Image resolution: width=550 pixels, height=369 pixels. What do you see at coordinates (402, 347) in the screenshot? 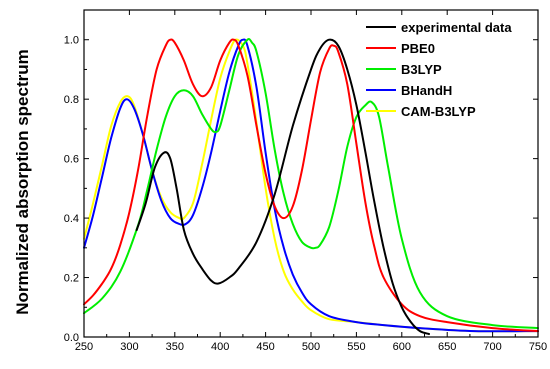
I see `x-tick-label: 600` at bounding box center [402, 347].